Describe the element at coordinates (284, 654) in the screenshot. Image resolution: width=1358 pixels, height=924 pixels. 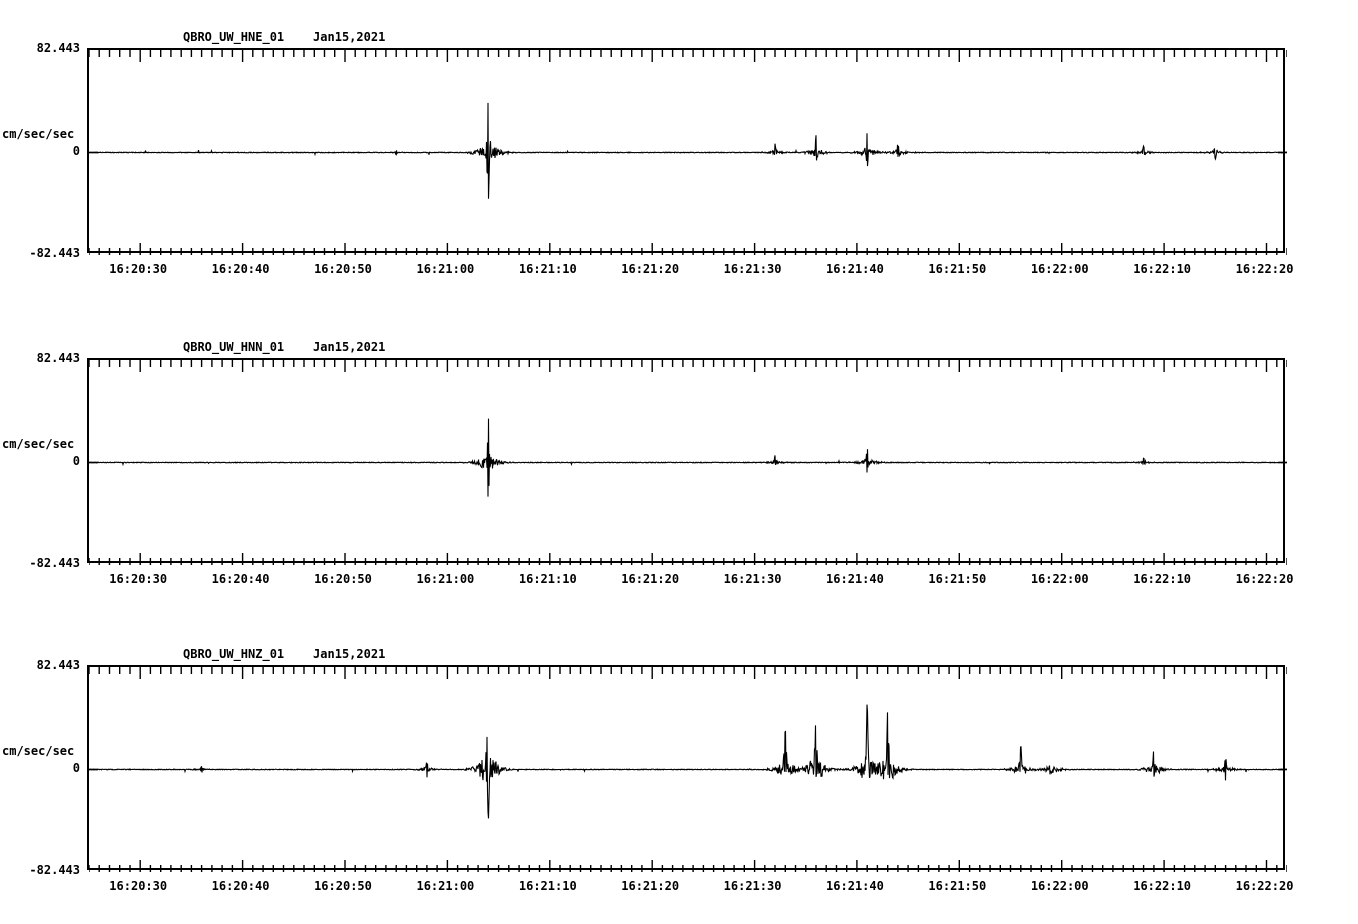
I see `panel-title-hnz: QBRO_UW_HNZ_01 Jan15,2021` at that location.